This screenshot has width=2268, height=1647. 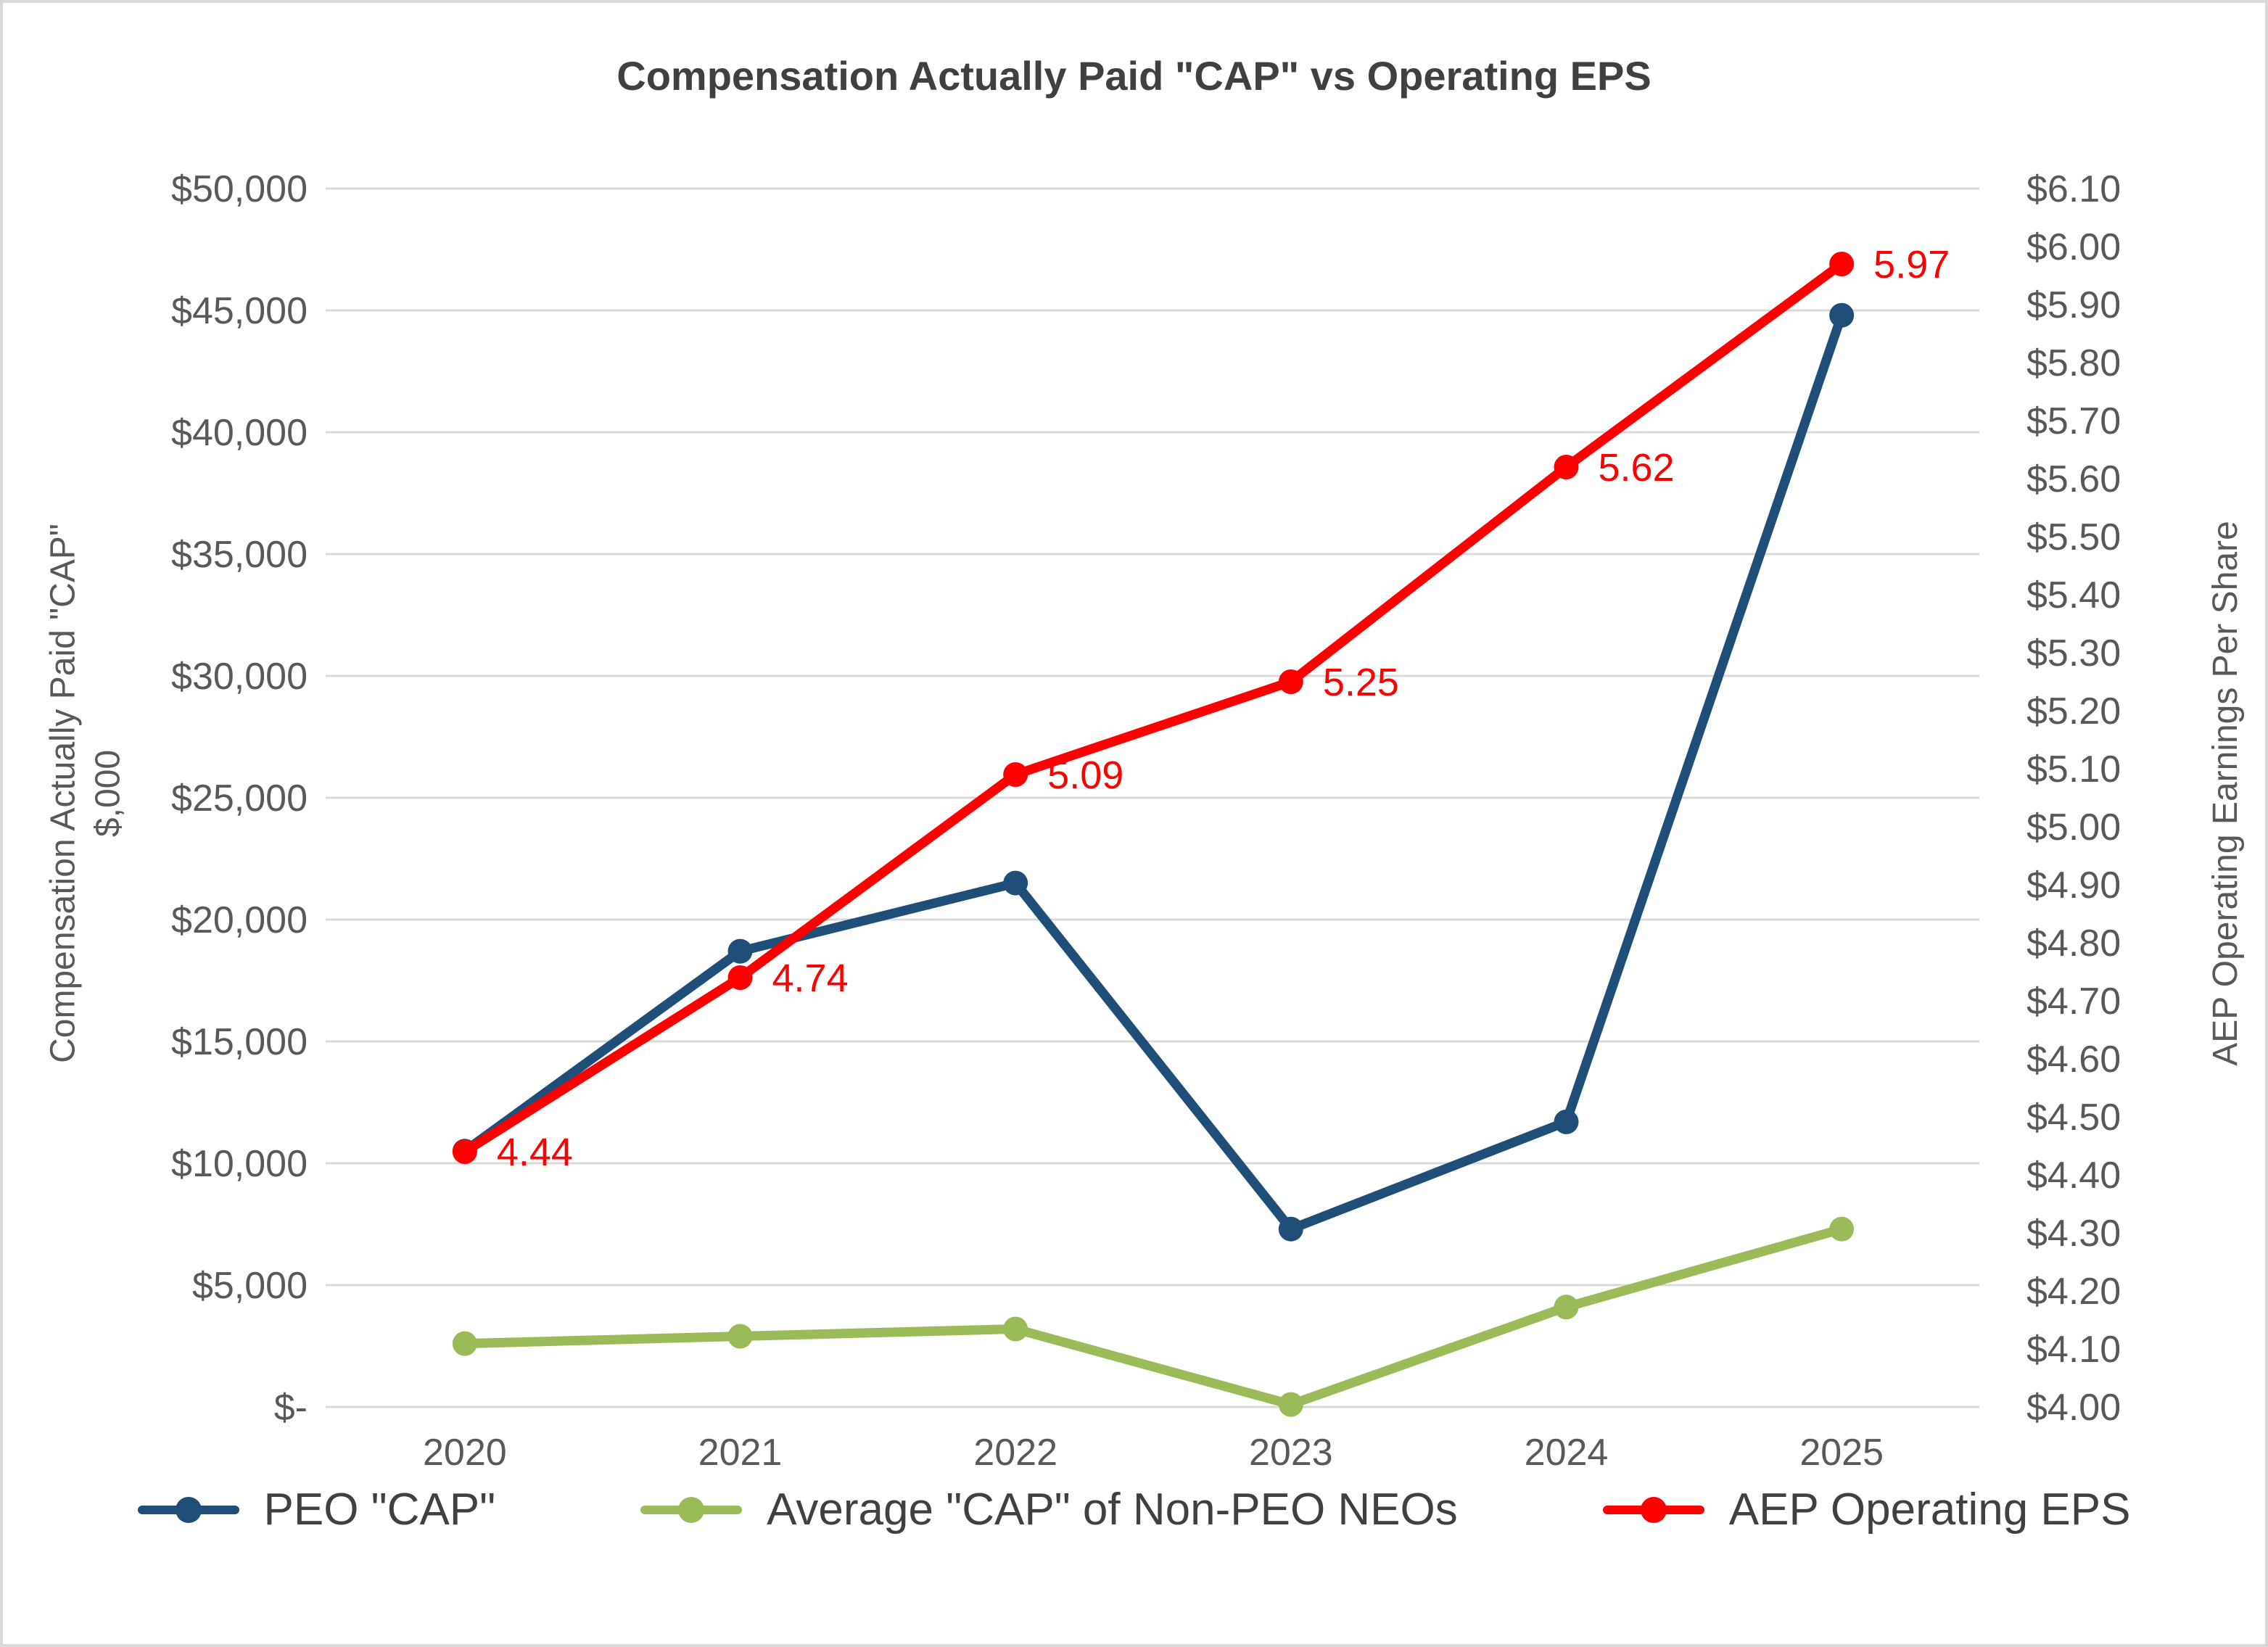 I want to click on left-axis-tick-label: $5,000, so click(x=250, y=1286).